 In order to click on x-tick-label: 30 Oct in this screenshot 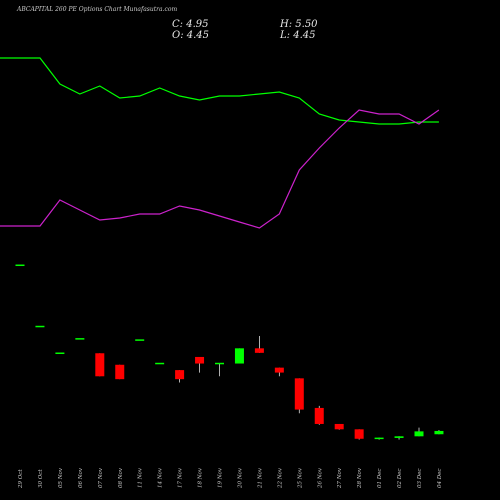, I will do `click(41, 478)`.